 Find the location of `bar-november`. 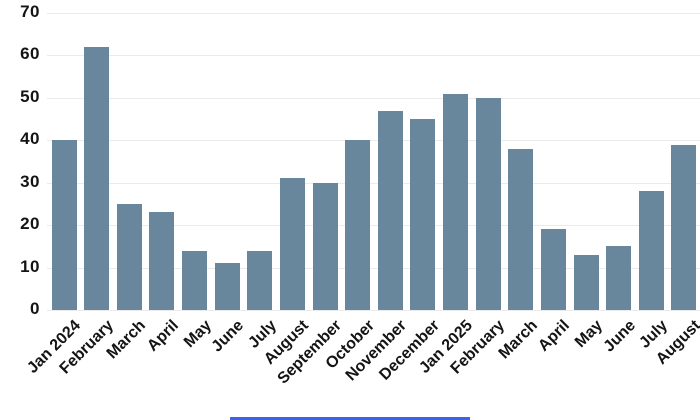

bar-november is located at coordinates (390, 210).